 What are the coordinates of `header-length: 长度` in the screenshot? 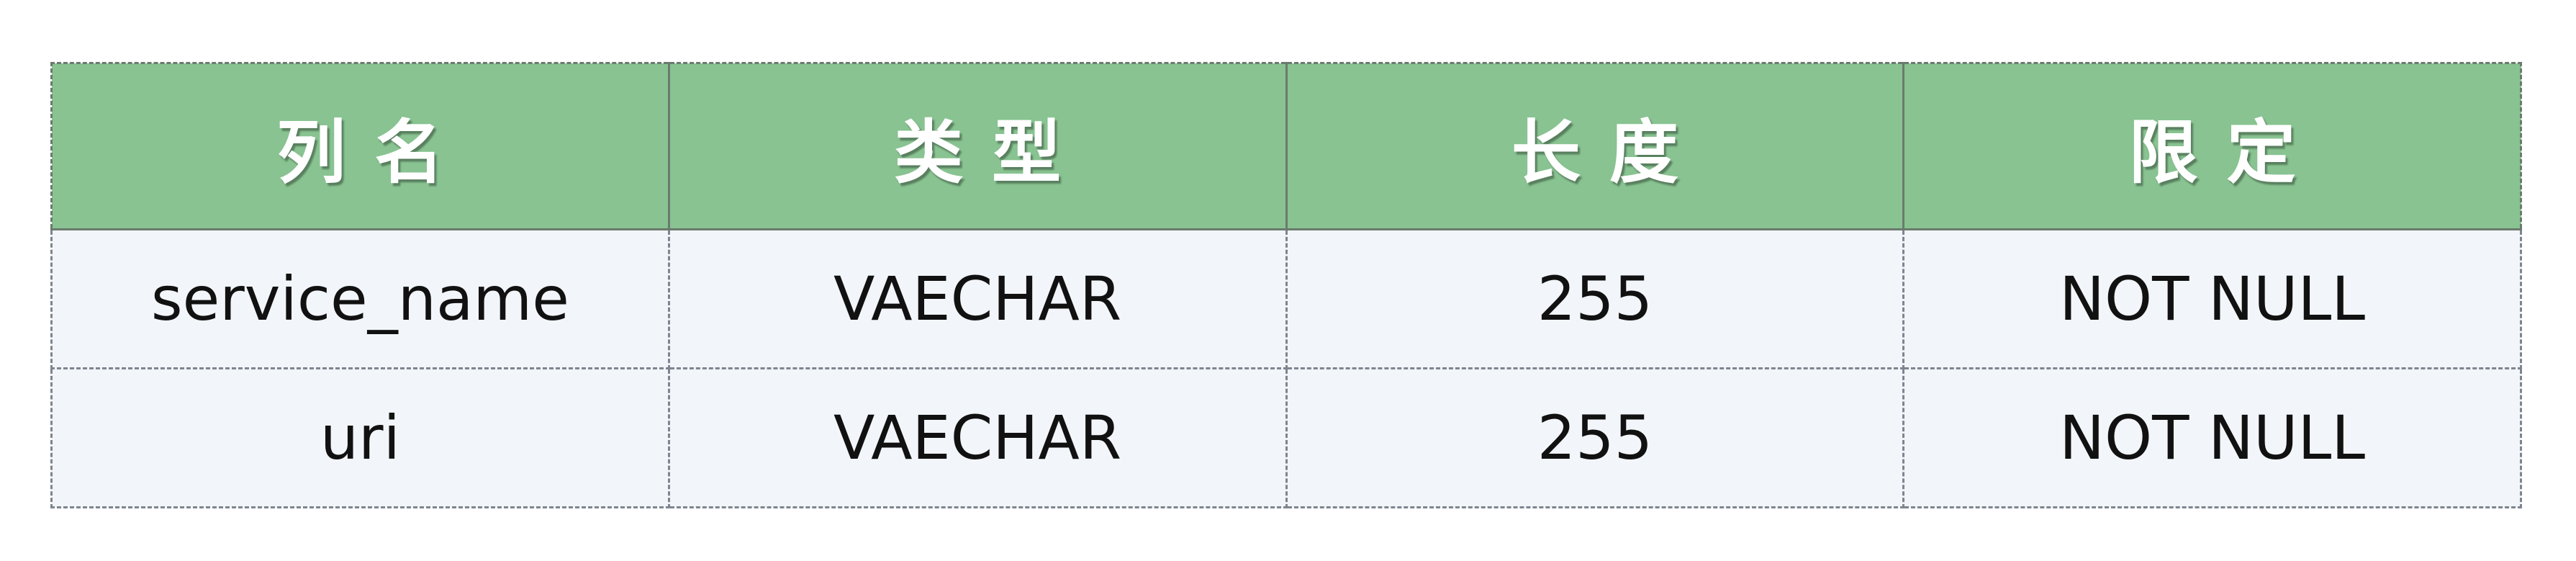 It's located at (1595, 146).